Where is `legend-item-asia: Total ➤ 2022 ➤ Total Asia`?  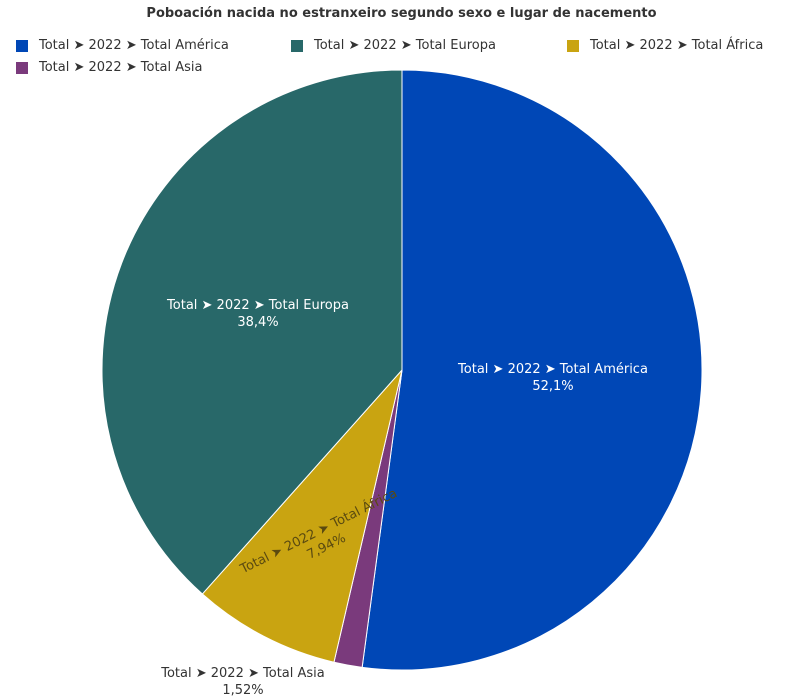 legend-item-asia: Total ➤ 2022 ➤ Total Asia is located at coordinates (109, 67).